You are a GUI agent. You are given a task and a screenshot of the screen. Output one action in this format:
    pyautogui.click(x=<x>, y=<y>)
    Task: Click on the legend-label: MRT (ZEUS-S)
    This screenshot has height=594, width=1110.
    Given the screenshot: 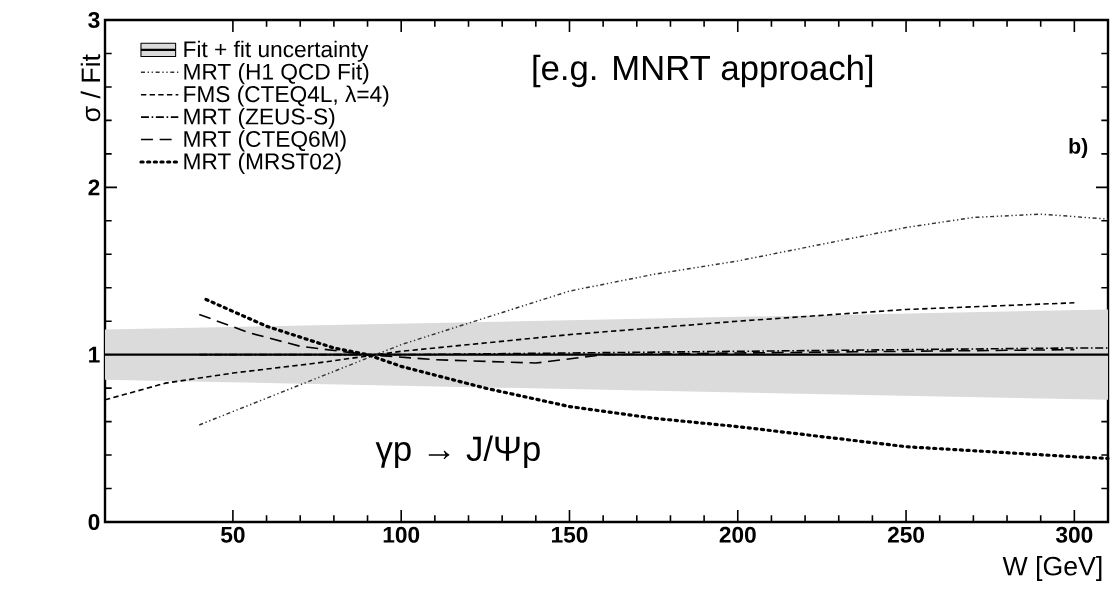 What is the action you would take?
    pyautogui.click(x=259, y=118)
    